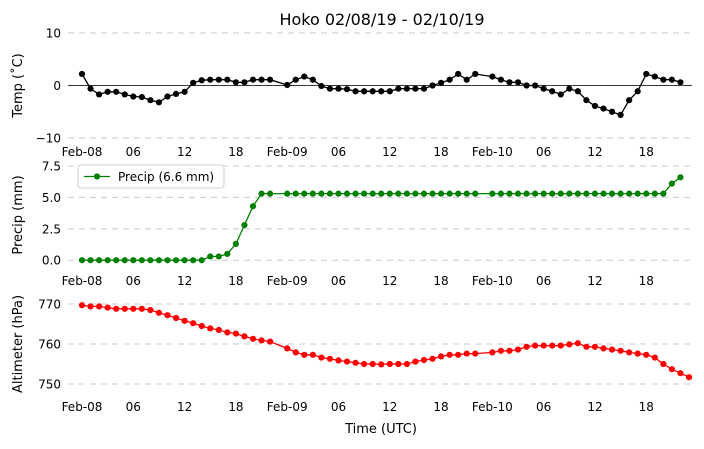 Image resolution: width=704 pixels, height=449 pixels. I want to click on x-tick-label: Feb-10, so click(492, 407).